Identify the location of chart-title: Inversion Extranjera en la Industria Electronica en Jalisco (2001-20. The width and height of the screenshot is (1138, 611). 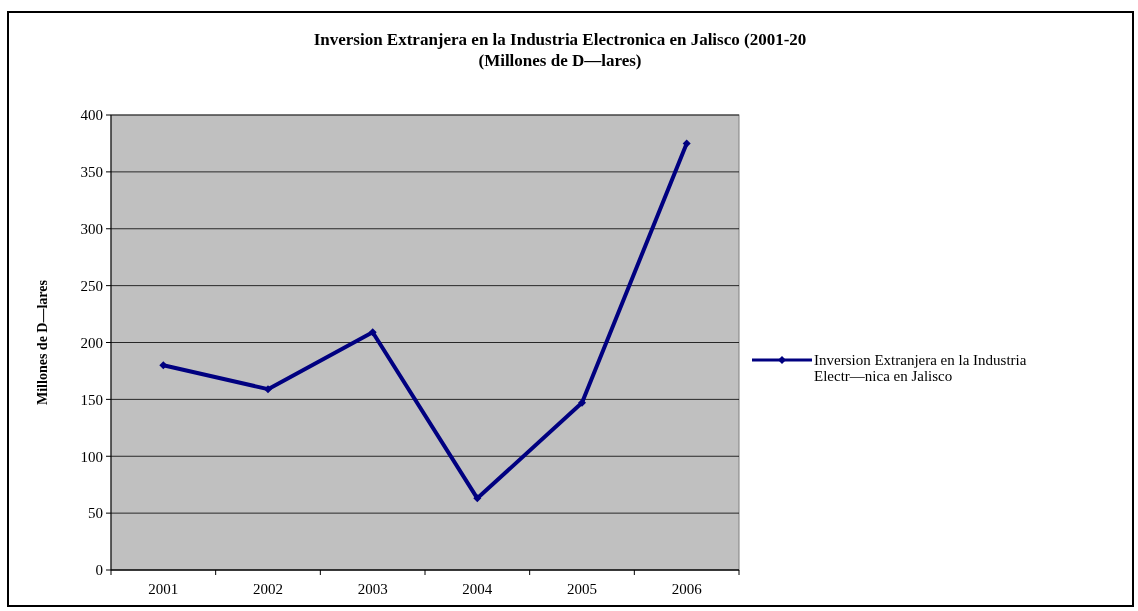
(560, 39).